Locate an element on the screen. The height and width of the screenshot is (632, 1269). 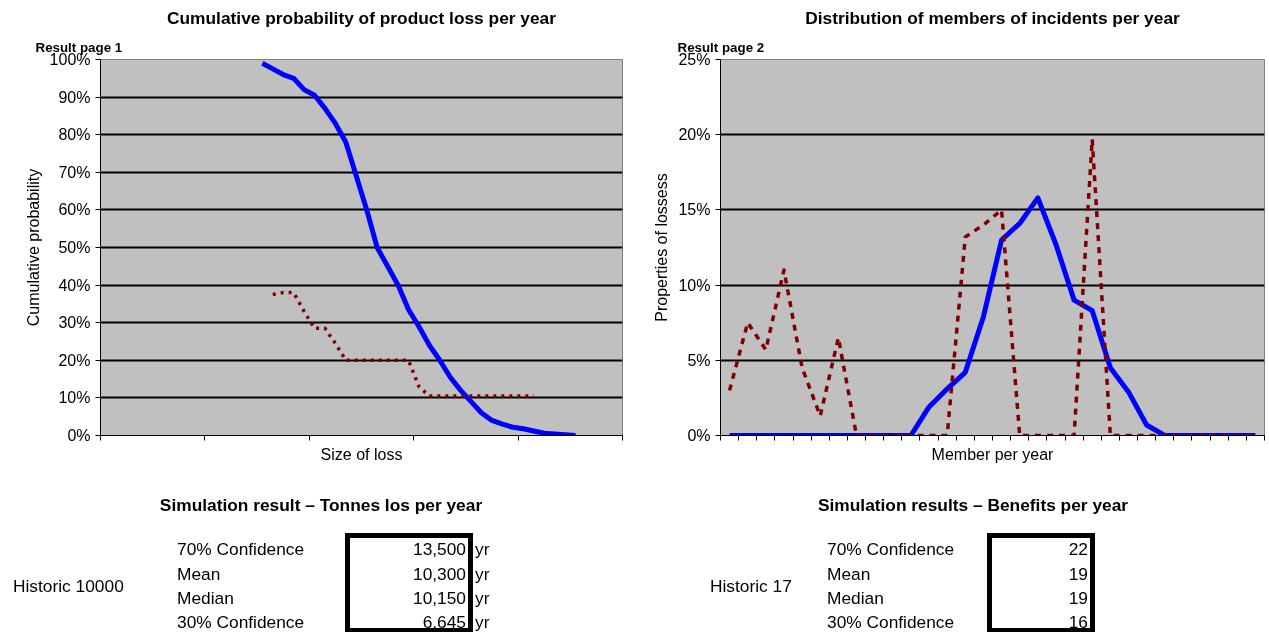
text: 13,500 is located at coordinates (439, 549).